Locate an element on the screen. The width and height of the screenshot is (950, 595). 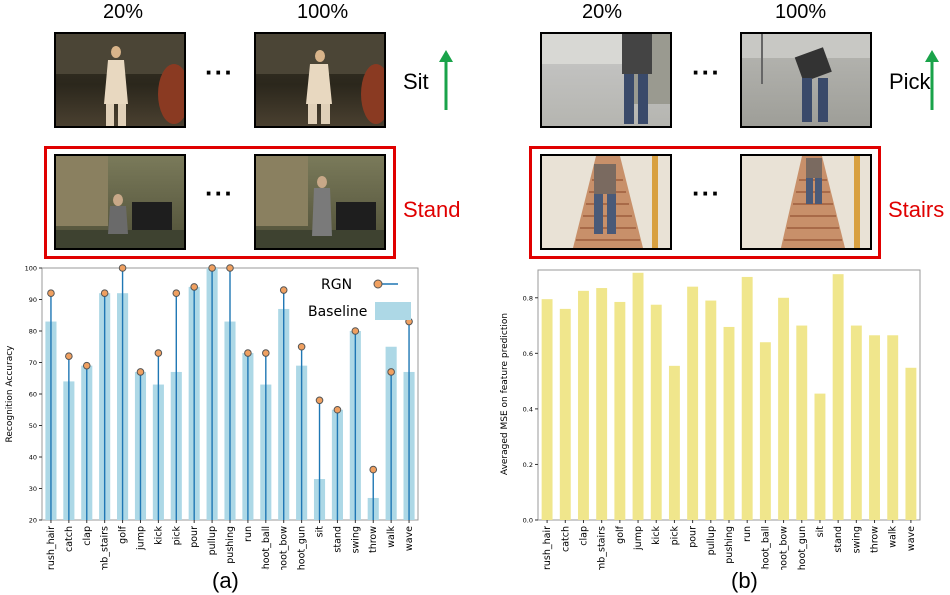
mse-bar-shoot_bow is located at coordinates (784, 408).